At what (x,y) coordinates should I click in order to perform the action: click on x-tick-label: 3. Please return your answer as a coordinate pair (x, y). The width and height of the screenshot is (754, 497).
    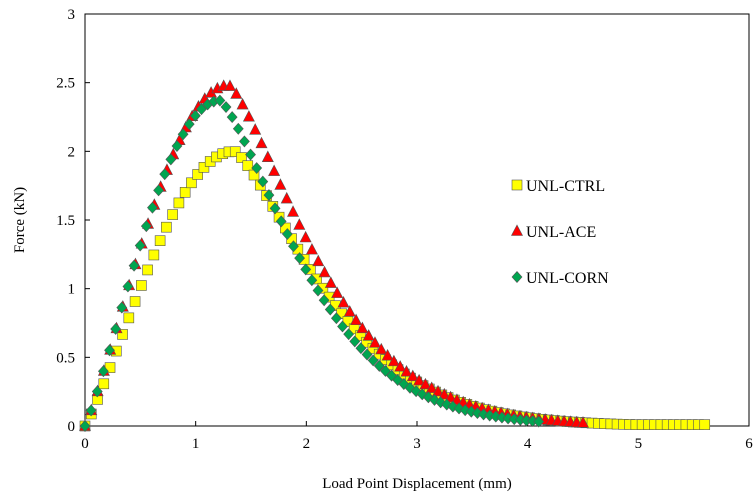
    Looking at the image, I should click on (417, 444).